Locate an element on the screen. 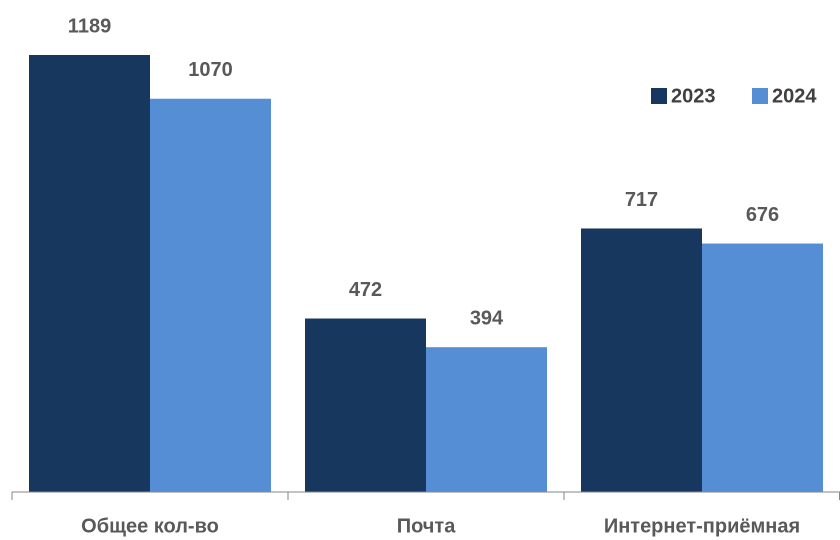 The height and width of the screenshot is (540, 840). data-label: 394 is located at coordinates (487, 318).